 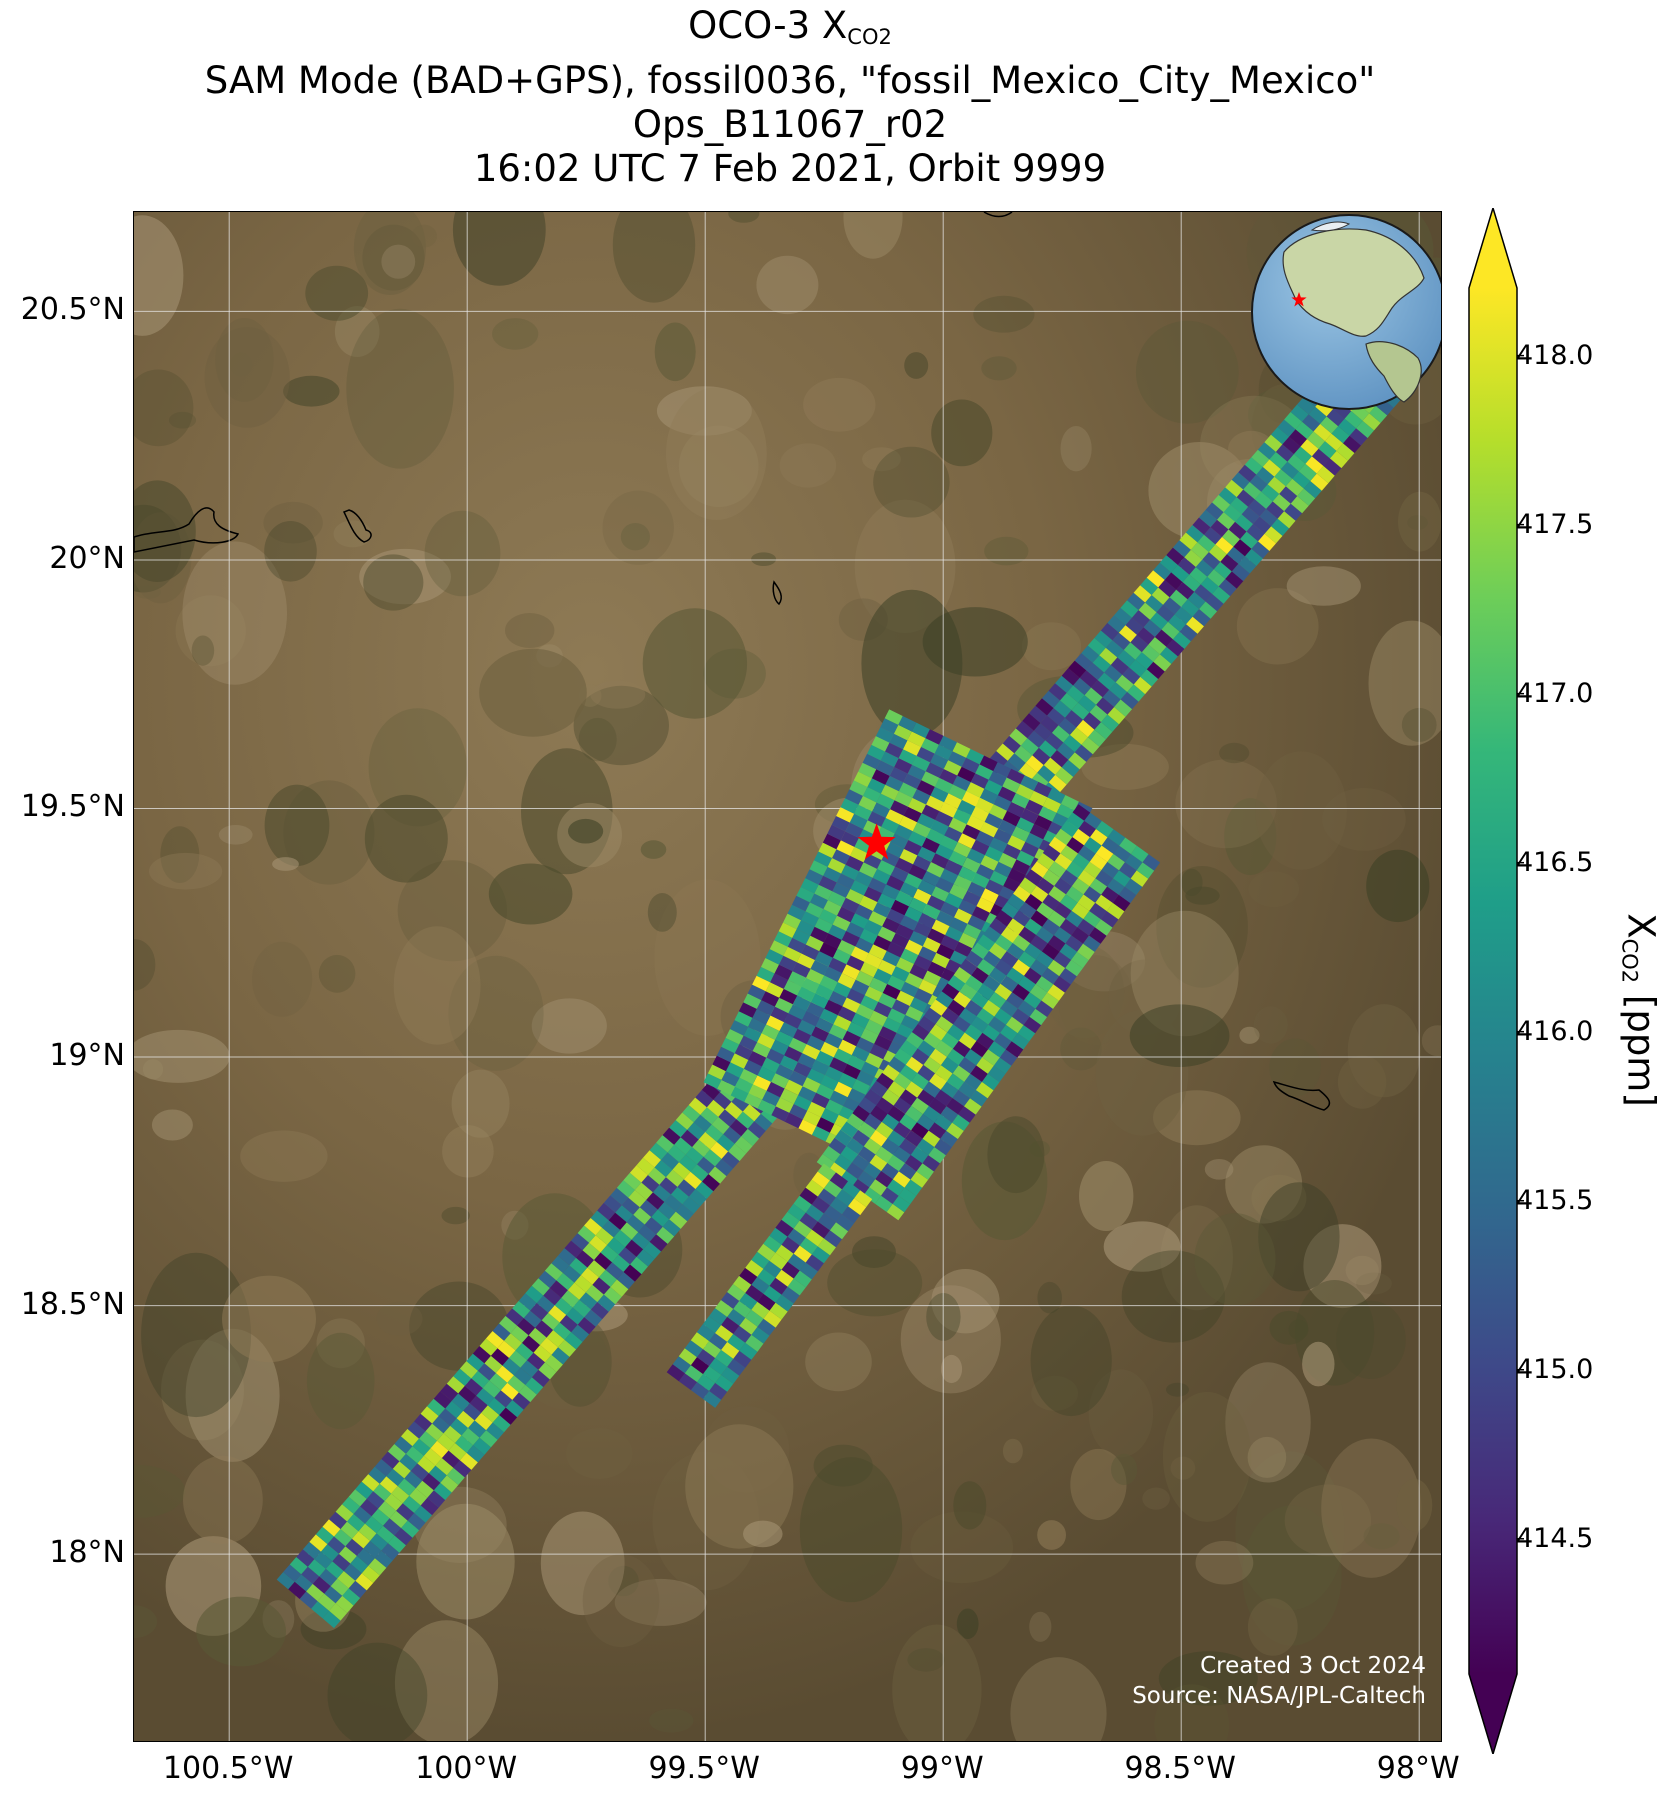 What do you see at coordinates (768, 25) in the screenshot?
I see `title-product-name: OCO-3 X` at bounding box center [768, 25].